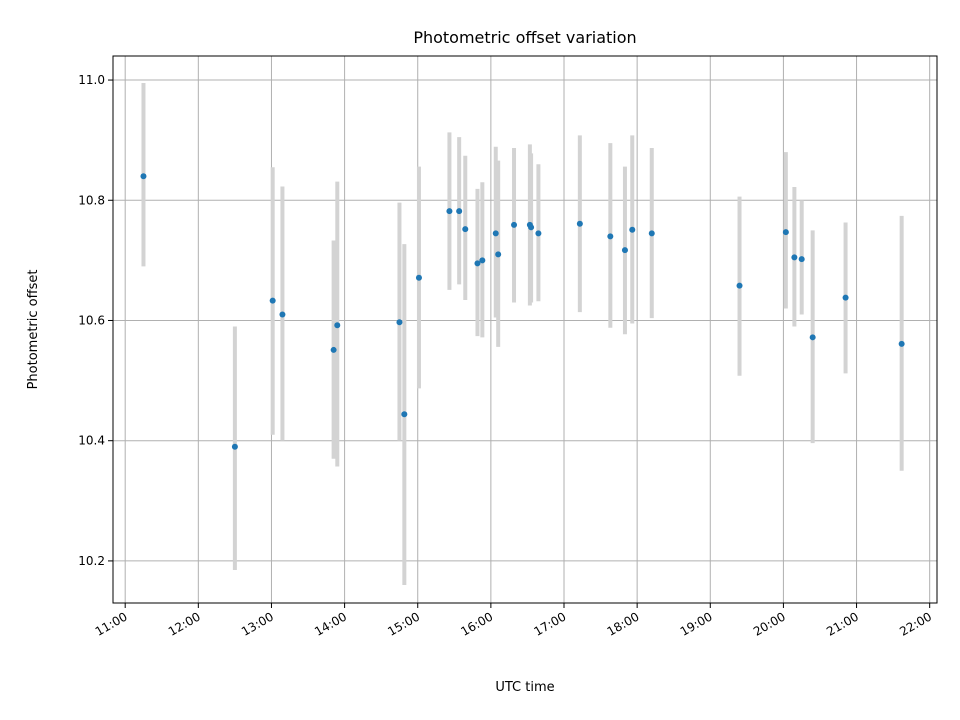 Image resolution: width=960 pixels, height=720 pixels. I want to click on x-tick-label: 21:00, so click(842, 623).